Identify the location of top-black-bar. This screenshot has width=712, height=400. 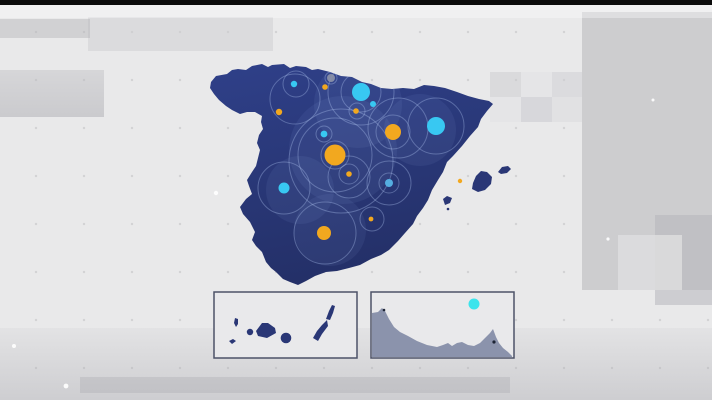
(356, 2).